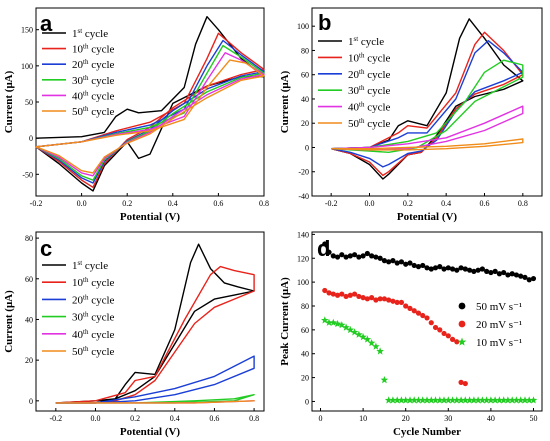 This screenshot has width=550, height=441. What do you see at coordinates (175, 418) in the screenshot?
I see `x-tick-label: 0.4` at bounding box center [175, 418].